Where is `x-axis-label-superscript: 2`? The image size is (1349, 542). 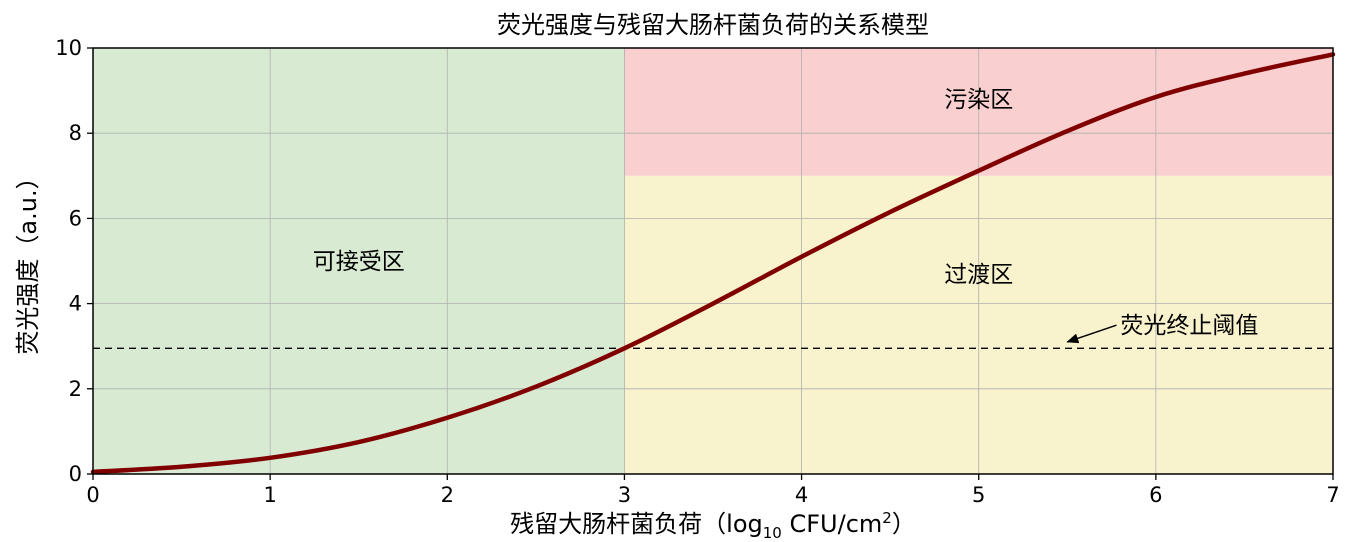 x-axis-label-superscript: 2 is located at coordinates (887, 518).